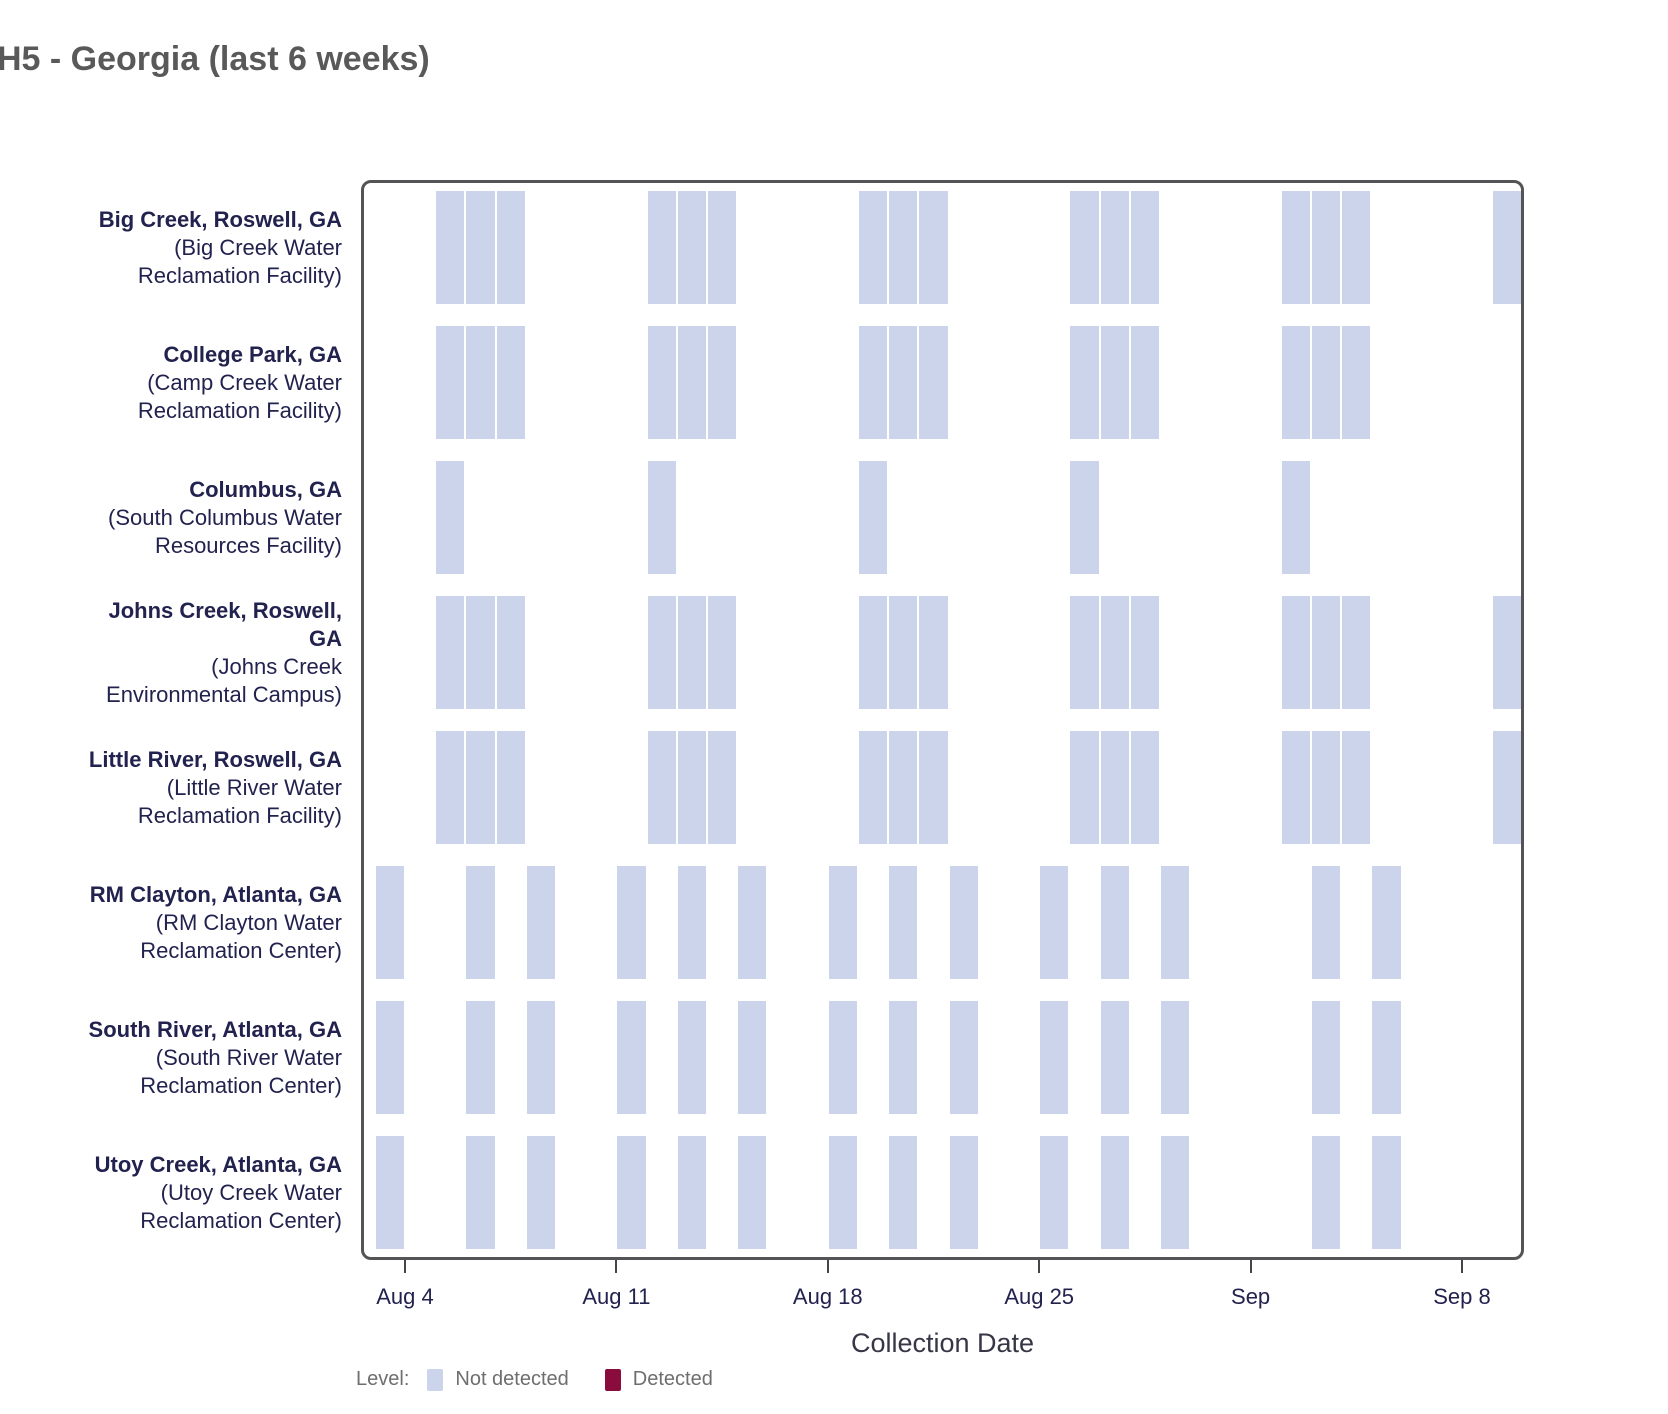 Image resolution: width=1668 pixels, height=1414 pixels. I want to click on x-tick-label: Aug 18, so click(827, 1296).